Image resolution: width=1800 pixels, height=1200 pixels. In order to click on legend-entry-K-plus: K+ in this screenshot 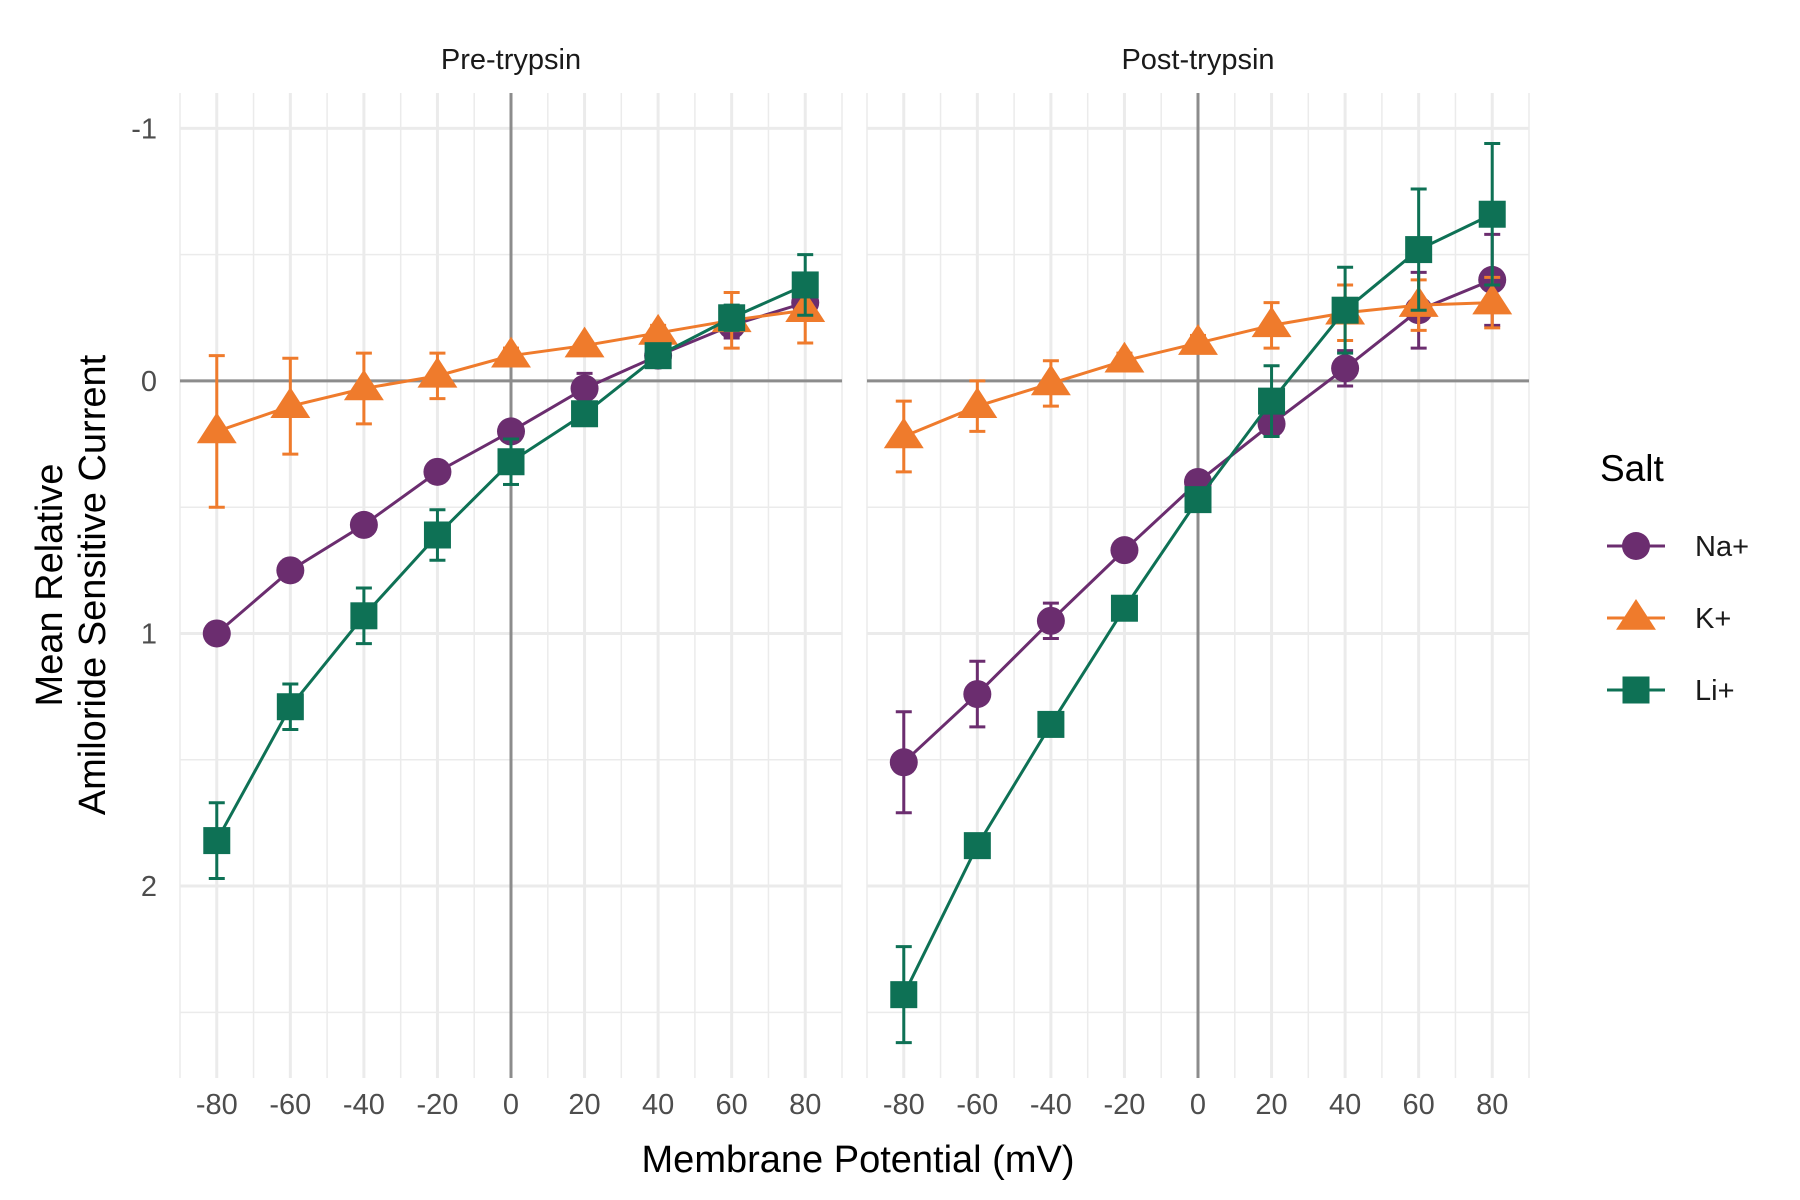, I will do `click(1669, 617)`.